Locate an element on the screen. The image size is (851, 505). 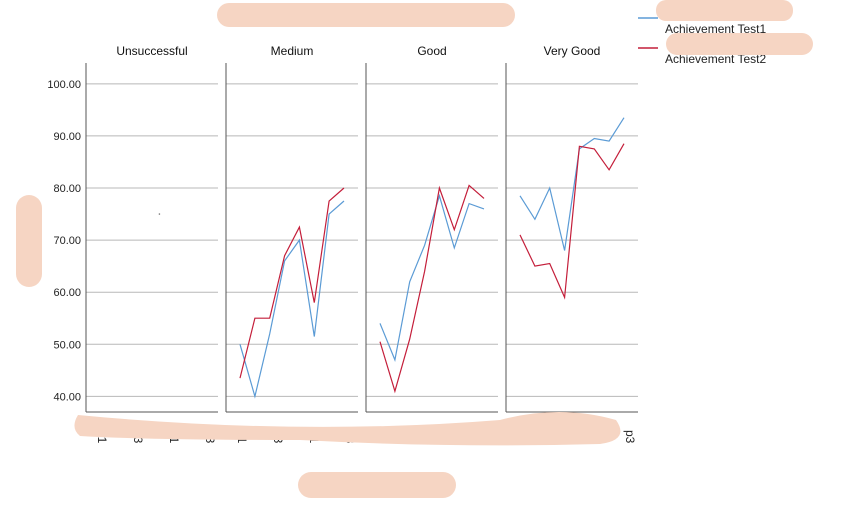
panel-good: Good1313 is located at coordinates (431, 240).